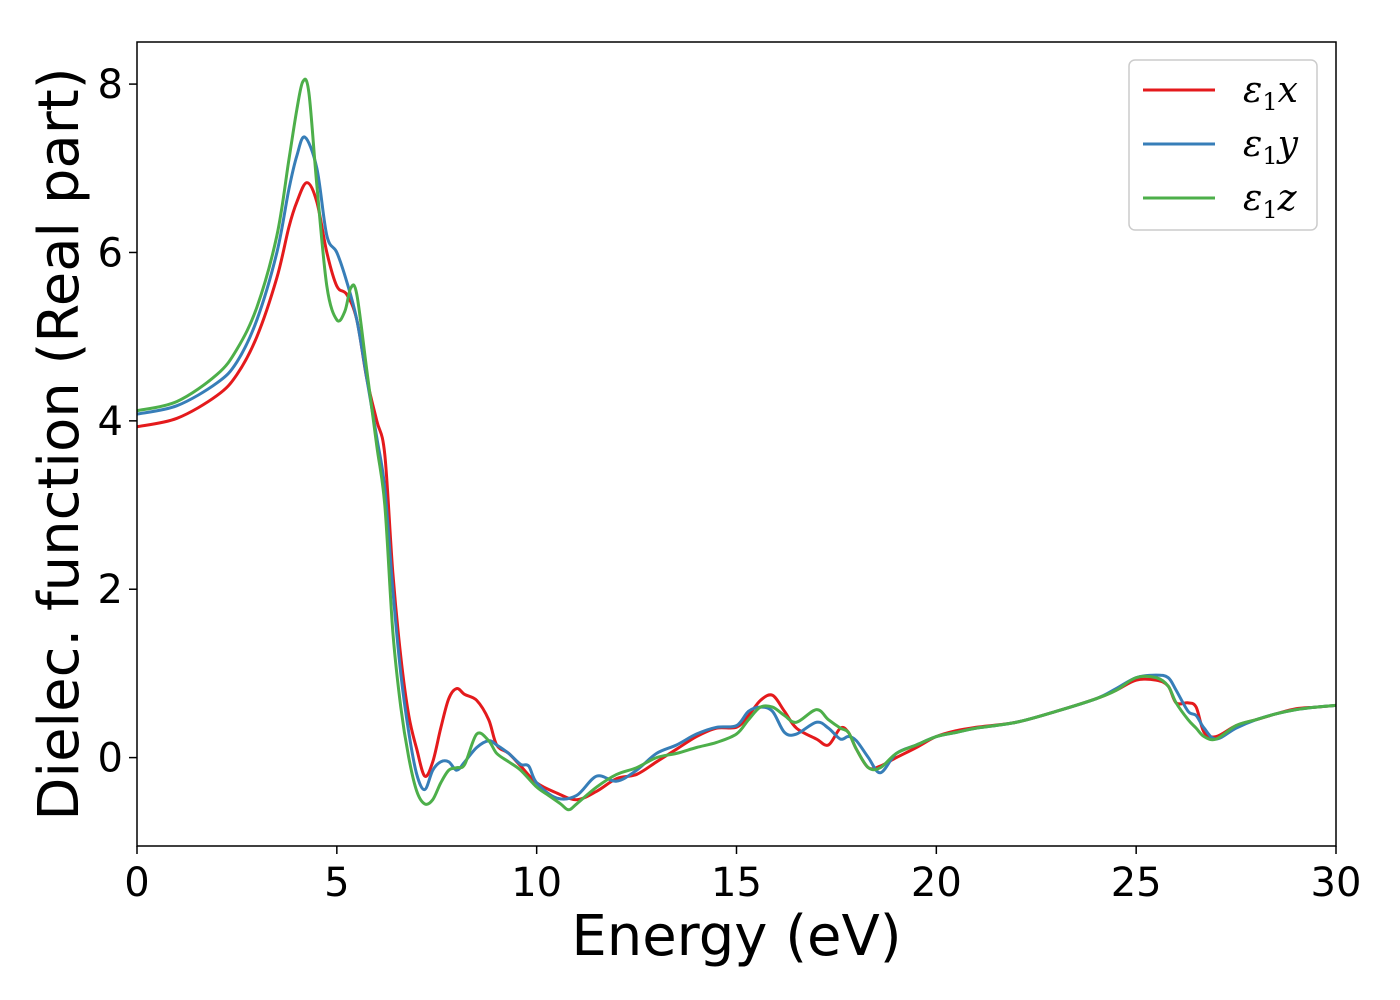 The height and width of the screenshot is (1000, 1400). What do you see at coordinates (136, 883) in the screenshot?
I see `x-tick-label: 0` at bounding box center [136, 883].